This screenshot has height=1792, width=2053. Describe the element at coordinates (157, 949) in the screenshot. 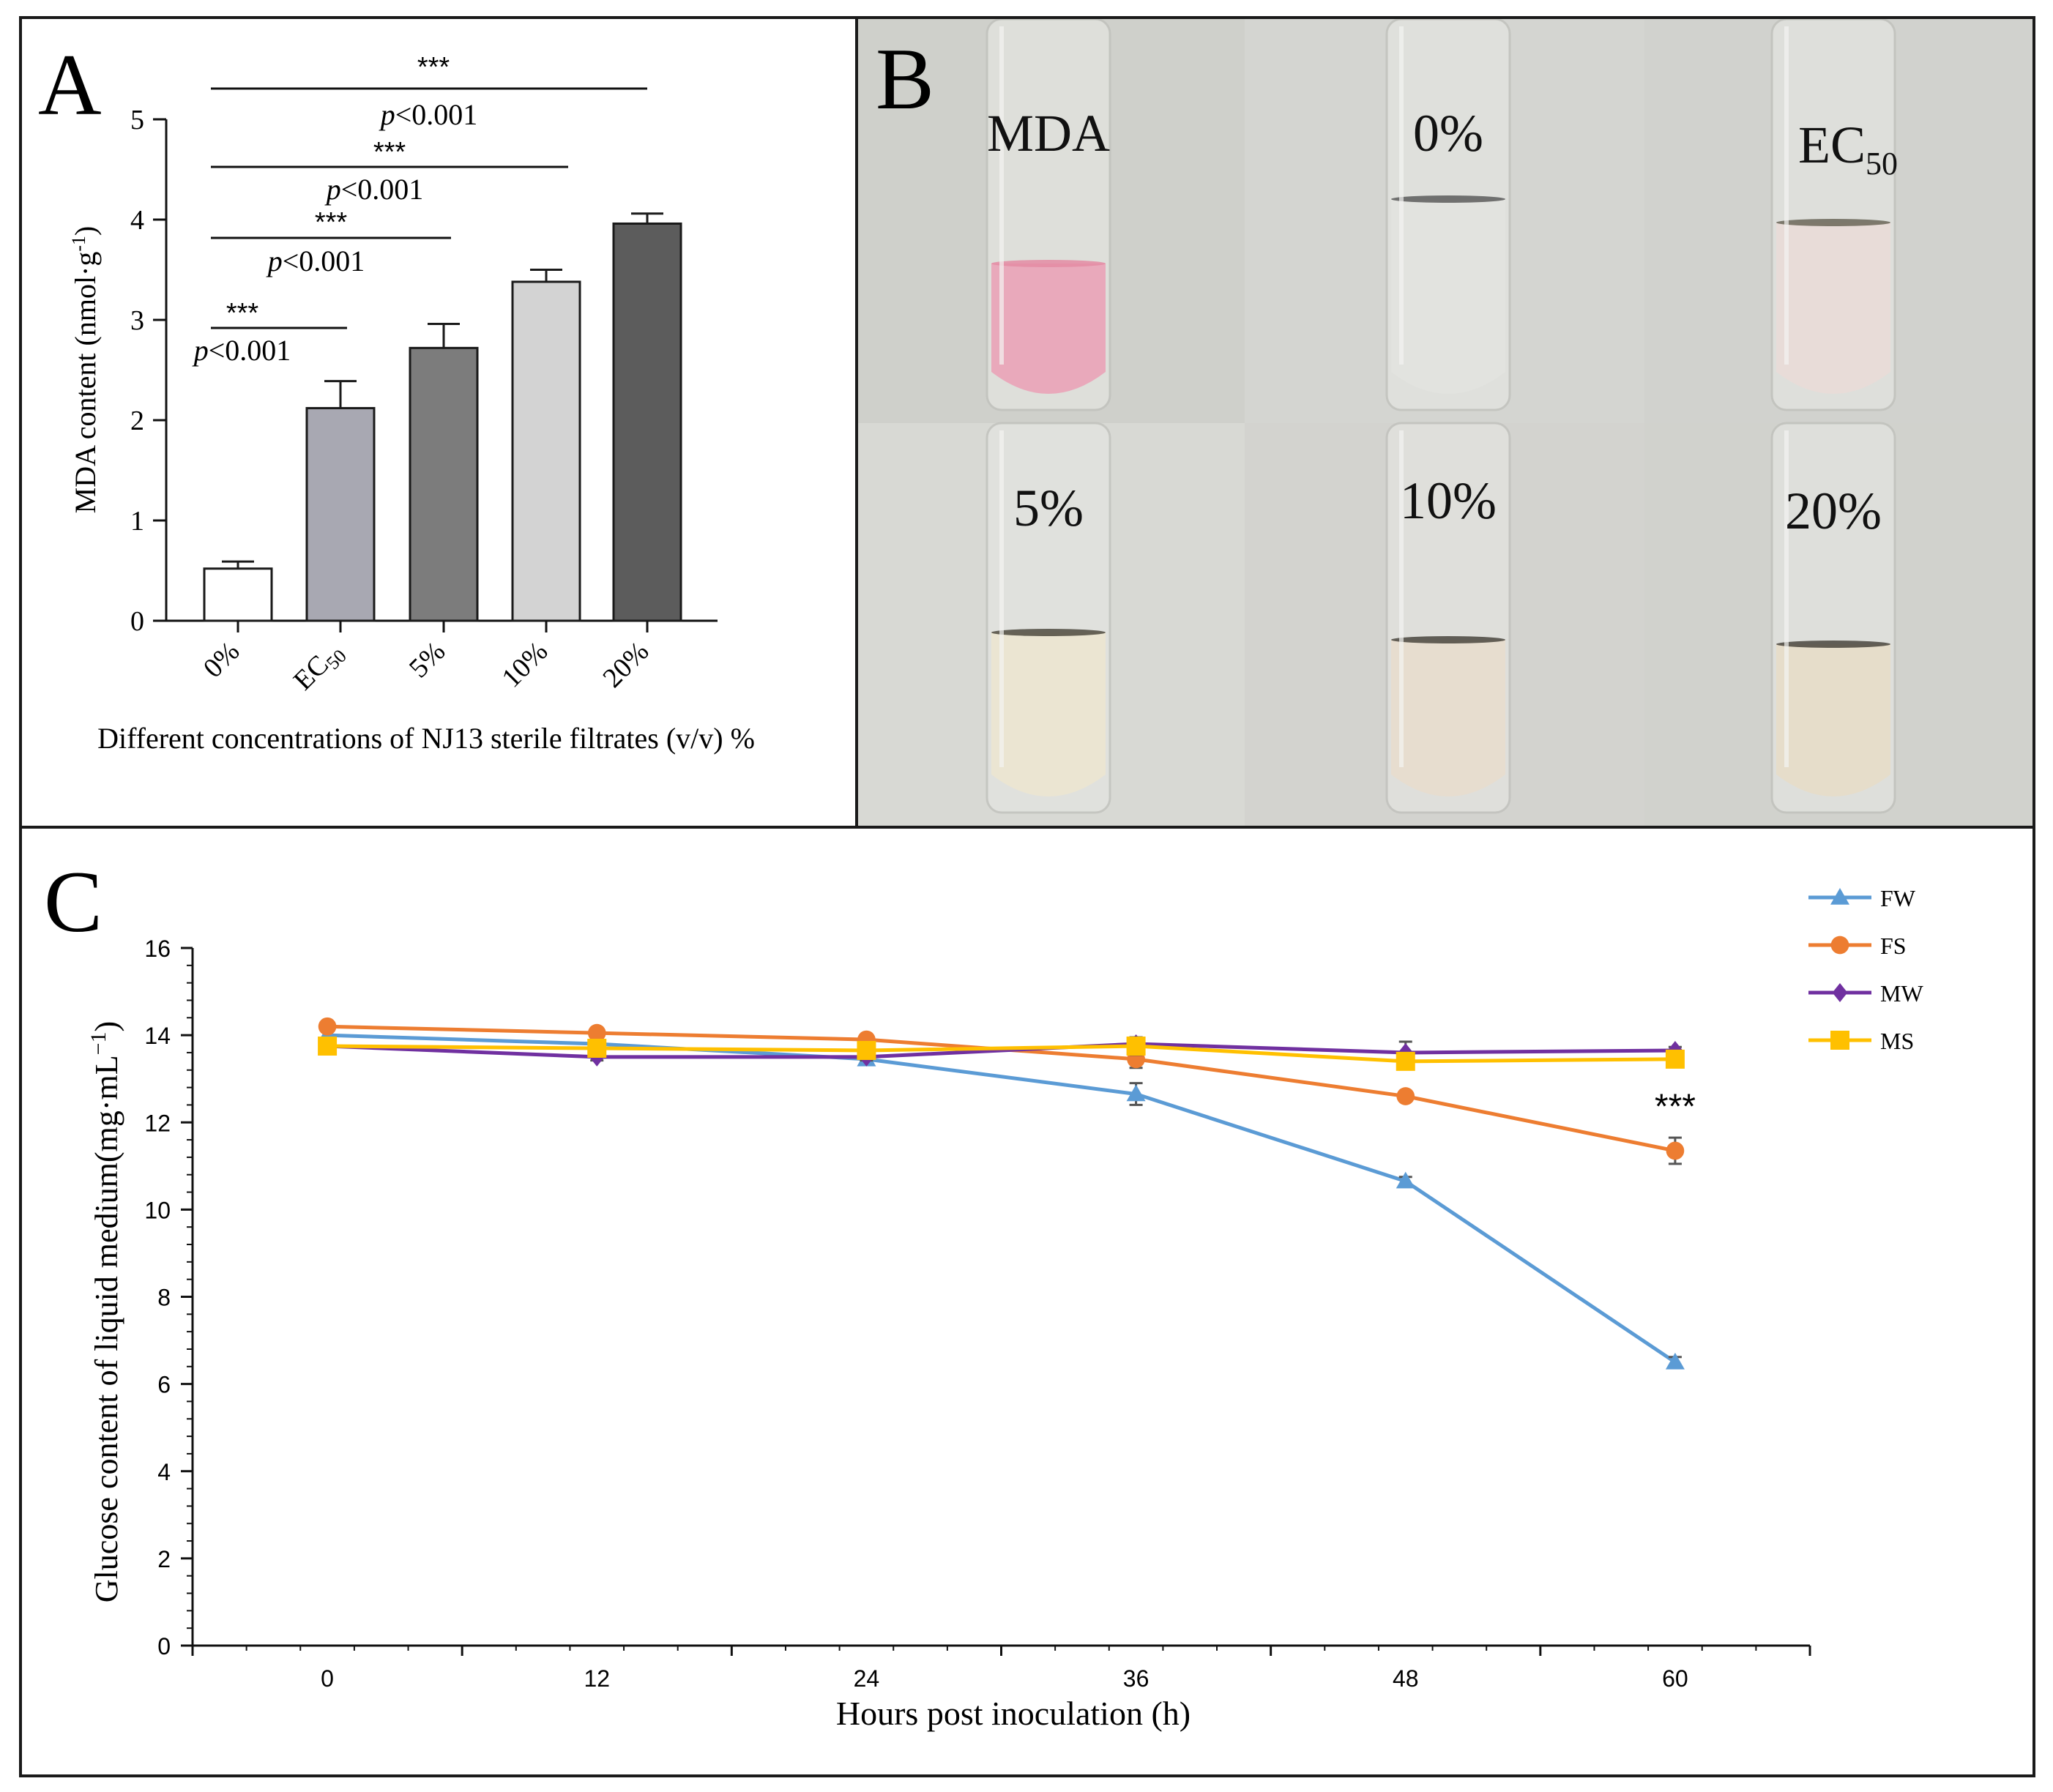

I see `panel-c-y-tick-label: 16` at that location.